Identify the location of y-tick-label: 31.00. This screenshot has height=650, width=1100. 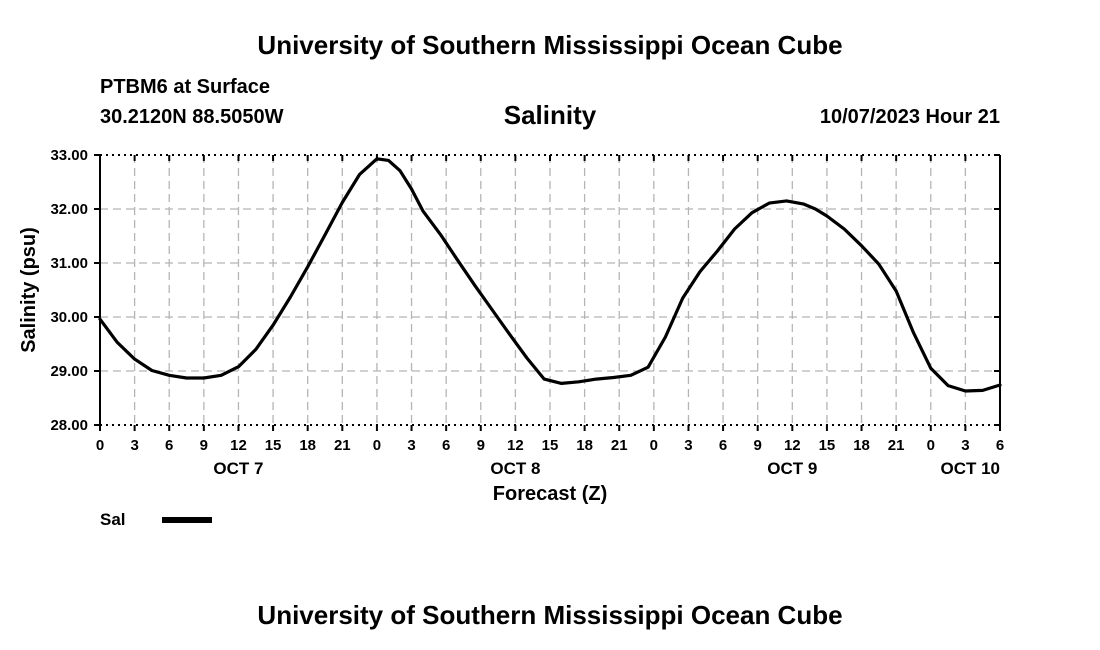
(69, 263).